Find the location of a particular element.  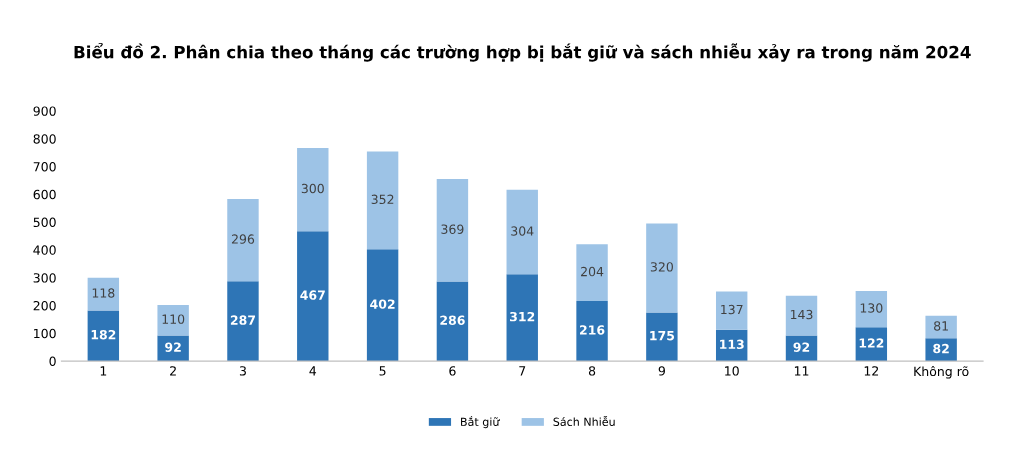

x-tick-label: 1 is located at coordinates (103, 371).